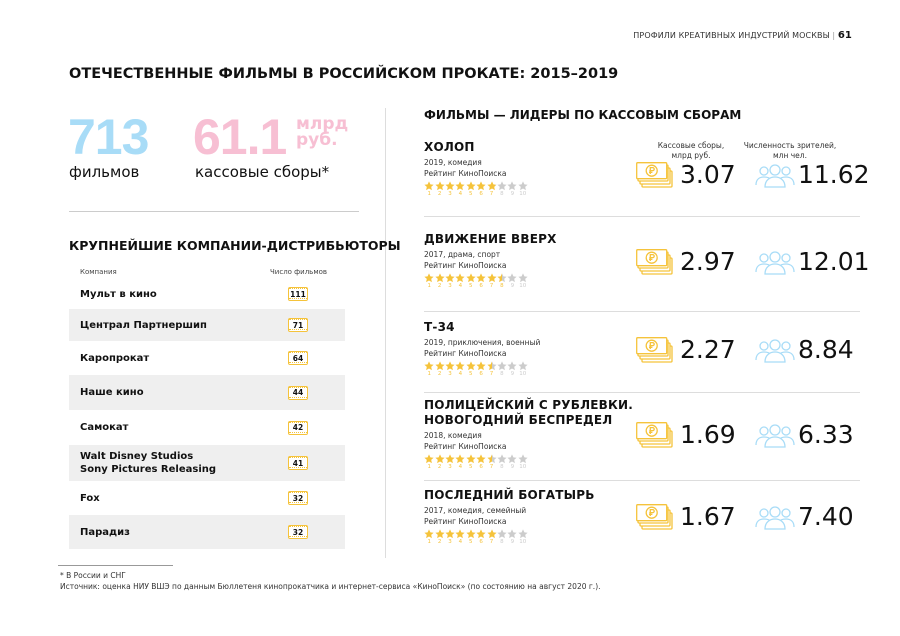 Image resolution: width=900 pixels, height=636 pixels. I want to click on viewers-value: 11.62, so click(834, 174).